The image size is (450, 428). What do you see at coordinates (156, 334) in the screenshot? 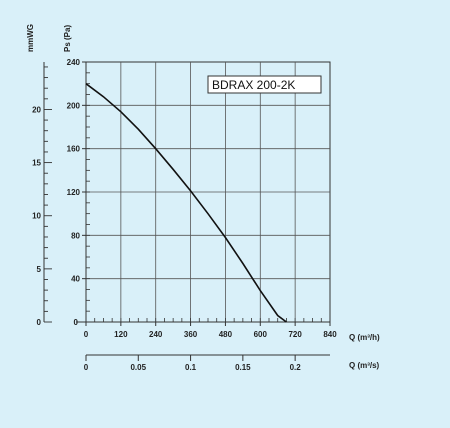
I see `x-tick-label: 240` at bounding box center [156, 334].